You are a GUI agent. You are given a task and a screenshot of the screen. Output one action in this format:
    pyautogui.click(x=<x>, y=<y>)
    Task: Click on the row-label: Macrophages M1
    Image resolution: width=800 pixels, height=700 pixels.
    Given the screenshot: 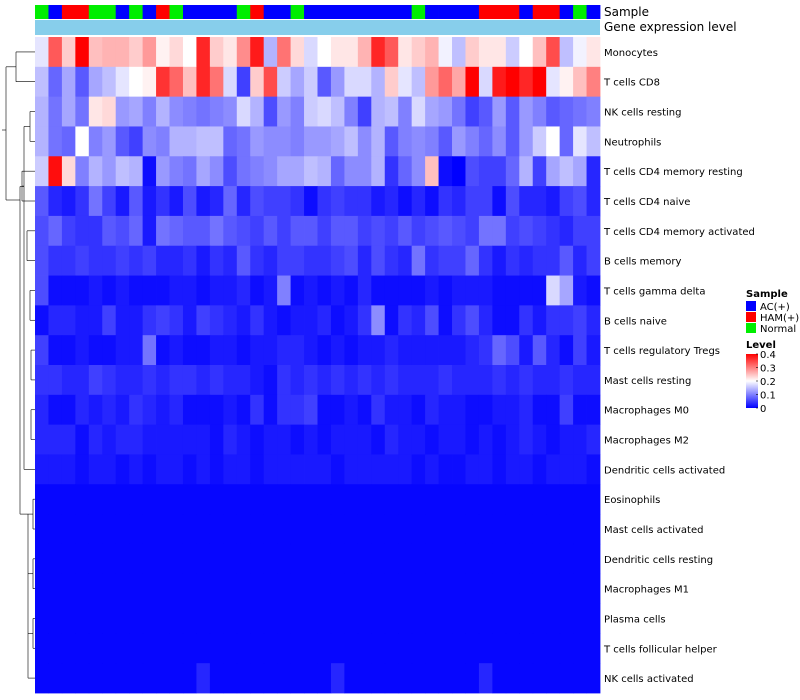 What is the action you would take?
    pyautogui.click(x=646, y=590)
    